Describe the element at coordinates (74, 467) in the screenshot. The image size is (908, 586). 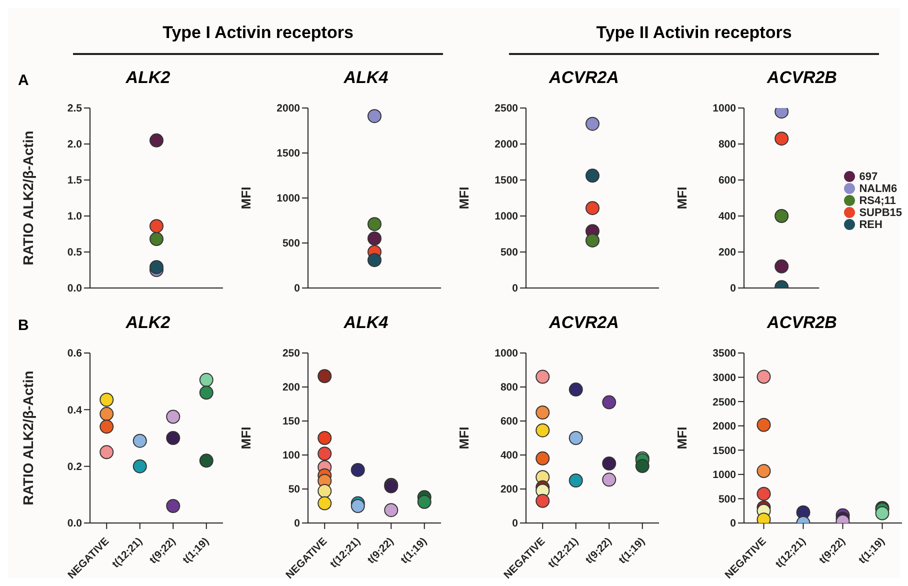
I see `y-tick-label: 0.2` at that location.